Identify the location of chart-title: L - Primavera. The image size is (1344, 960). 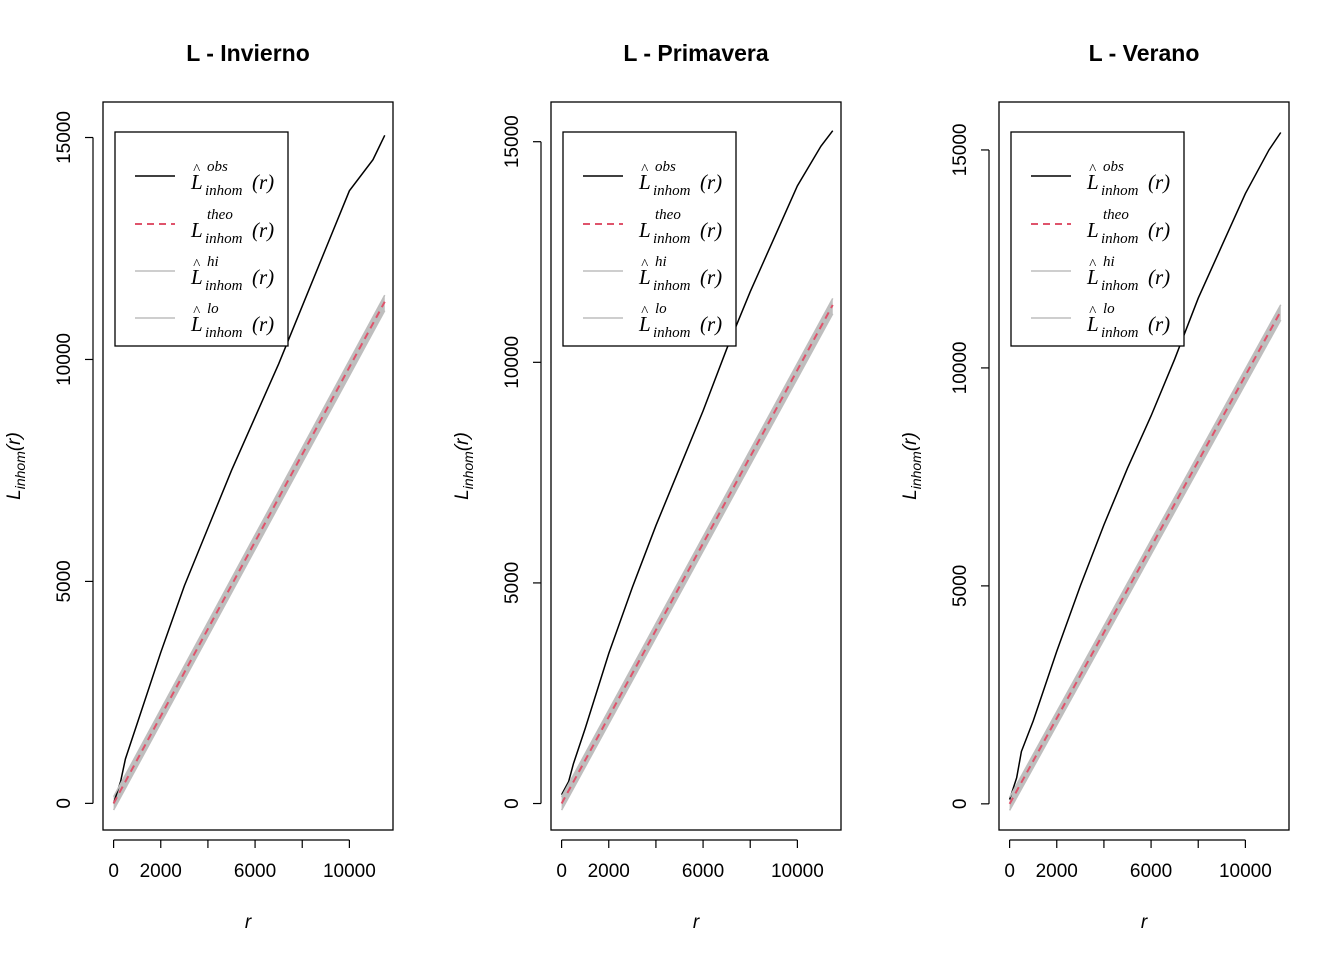
(696, 53).